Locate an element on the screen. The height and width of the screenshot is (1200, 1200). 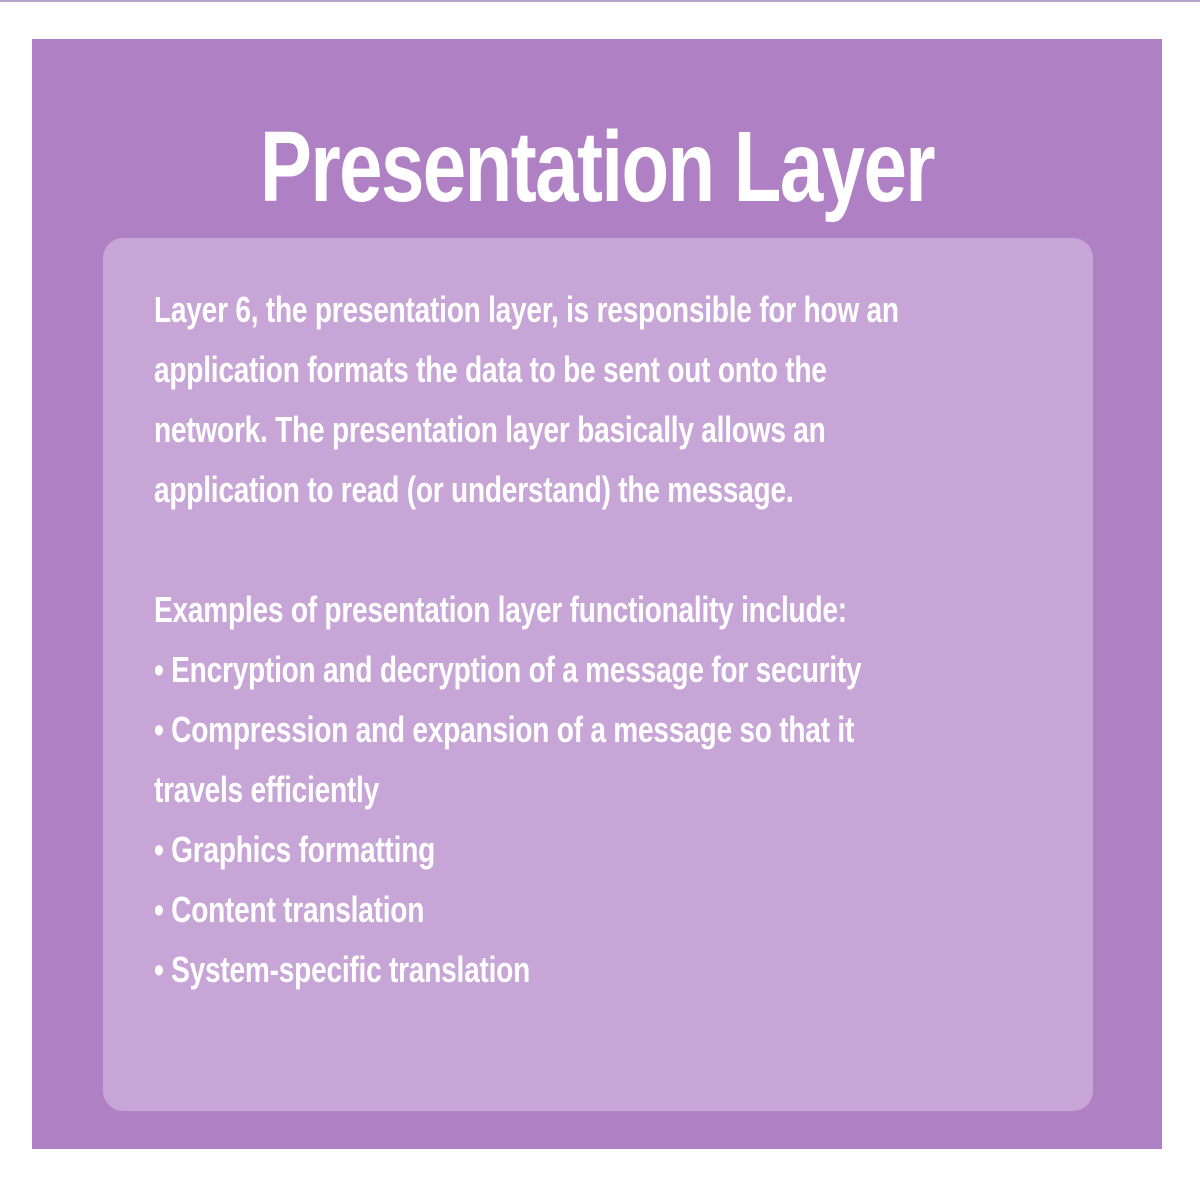
page-title: Presentation Layer is located at coordinates (597, 167).